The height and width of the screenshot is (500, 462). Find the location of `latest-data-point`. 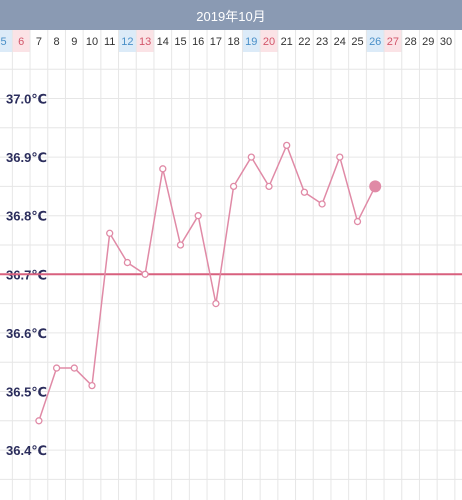

latest-data-point is located at coordinates (375, 186).